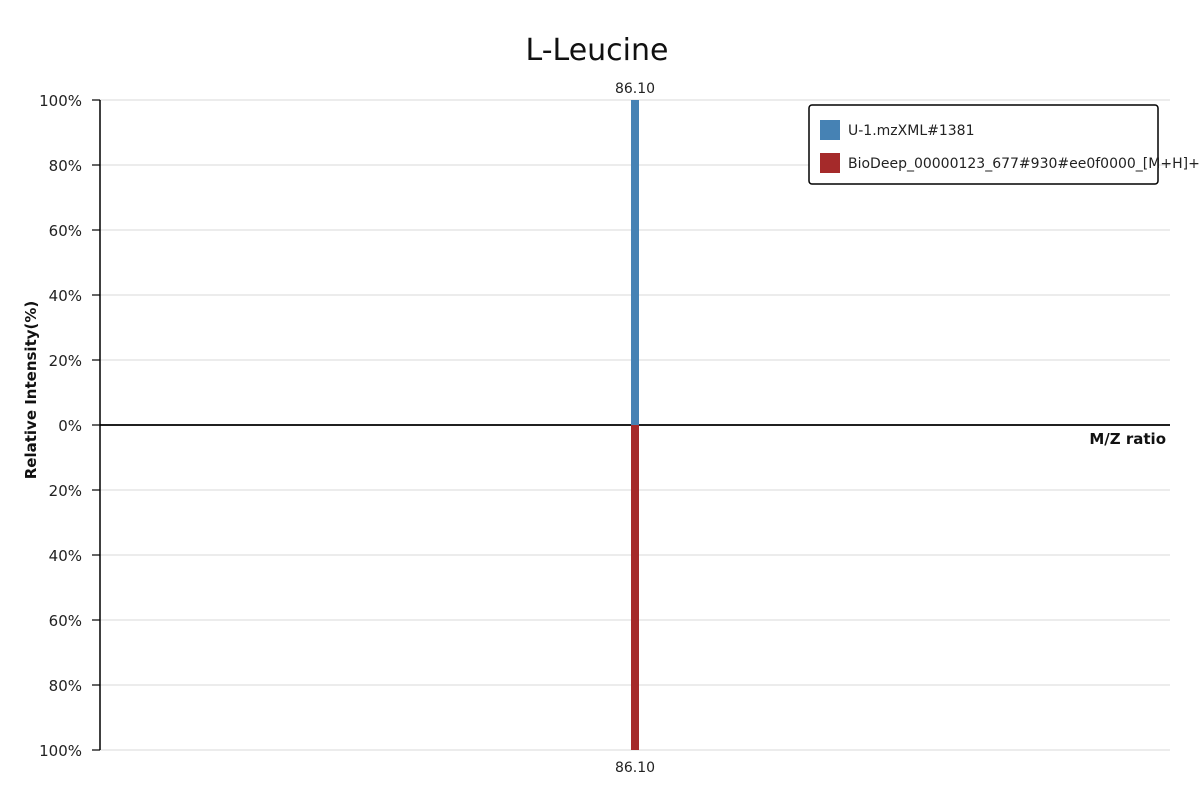 This screenshot has height=800, width=1200. Describe the element at coordinates (31, 390) in the screenshot. I see `y-axis-label: Relative Intensity(%)` at that location.